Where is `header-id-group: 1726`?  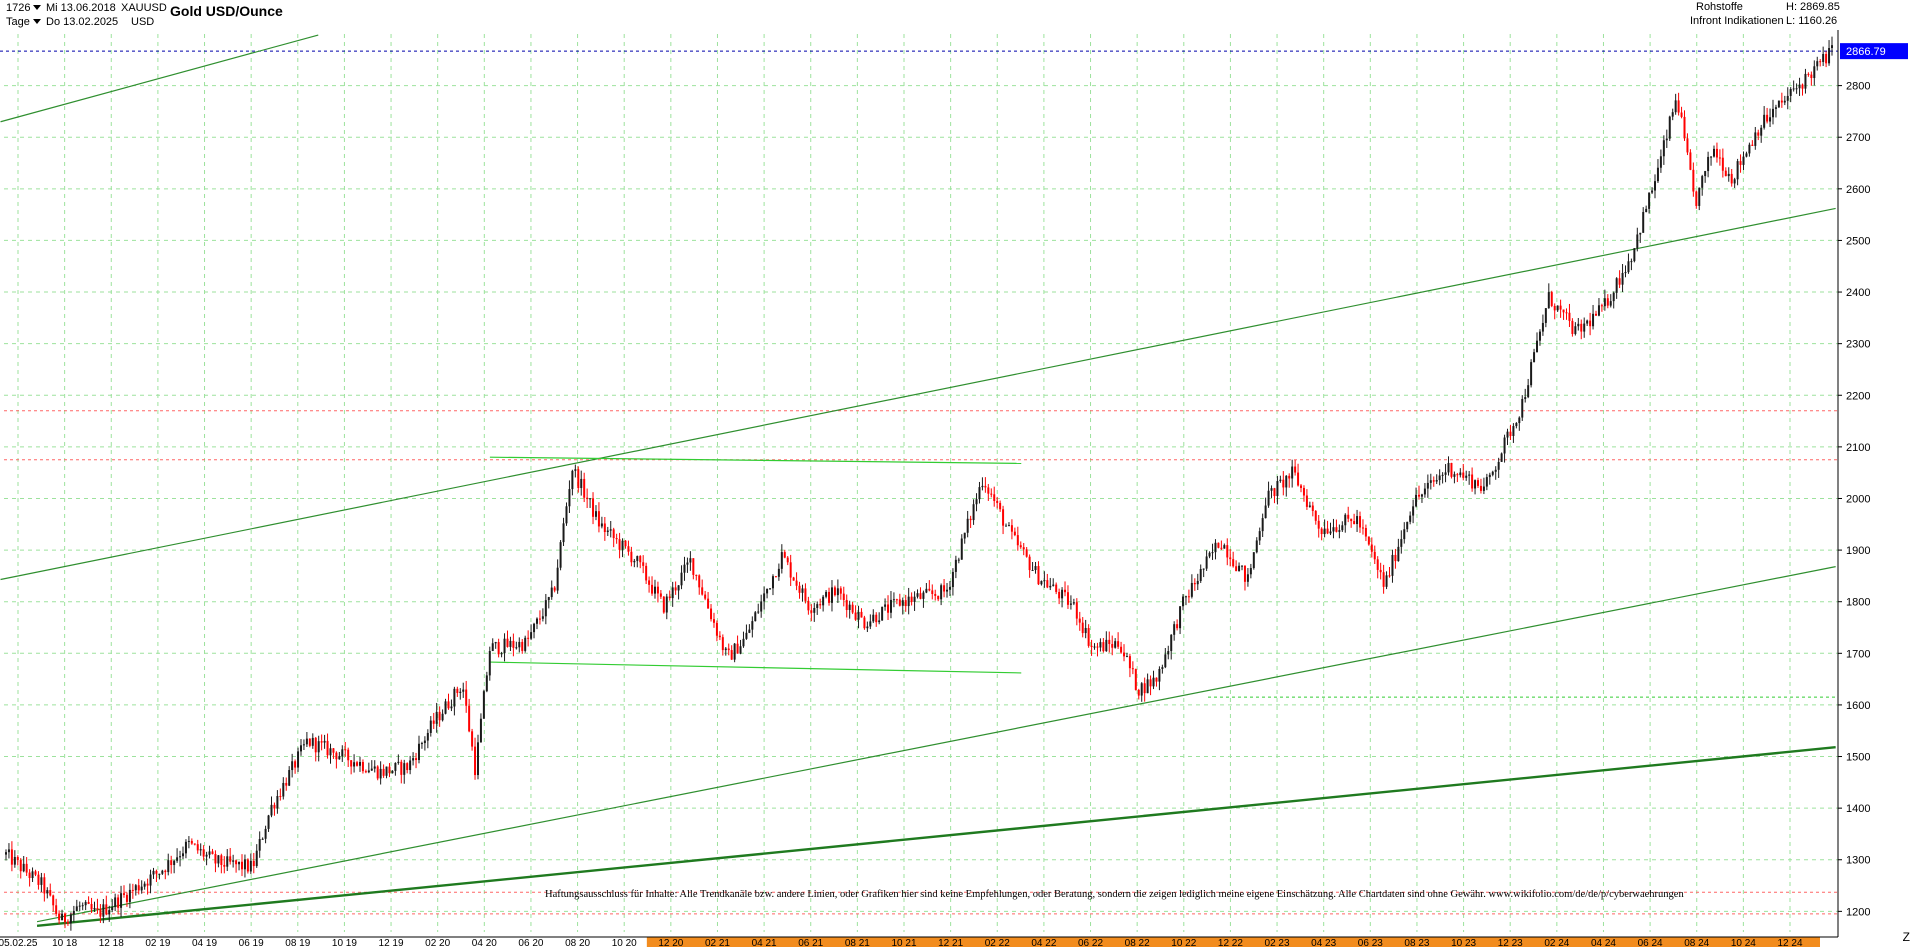
header-id-group: 1726 is located at coordinates (25, 8).